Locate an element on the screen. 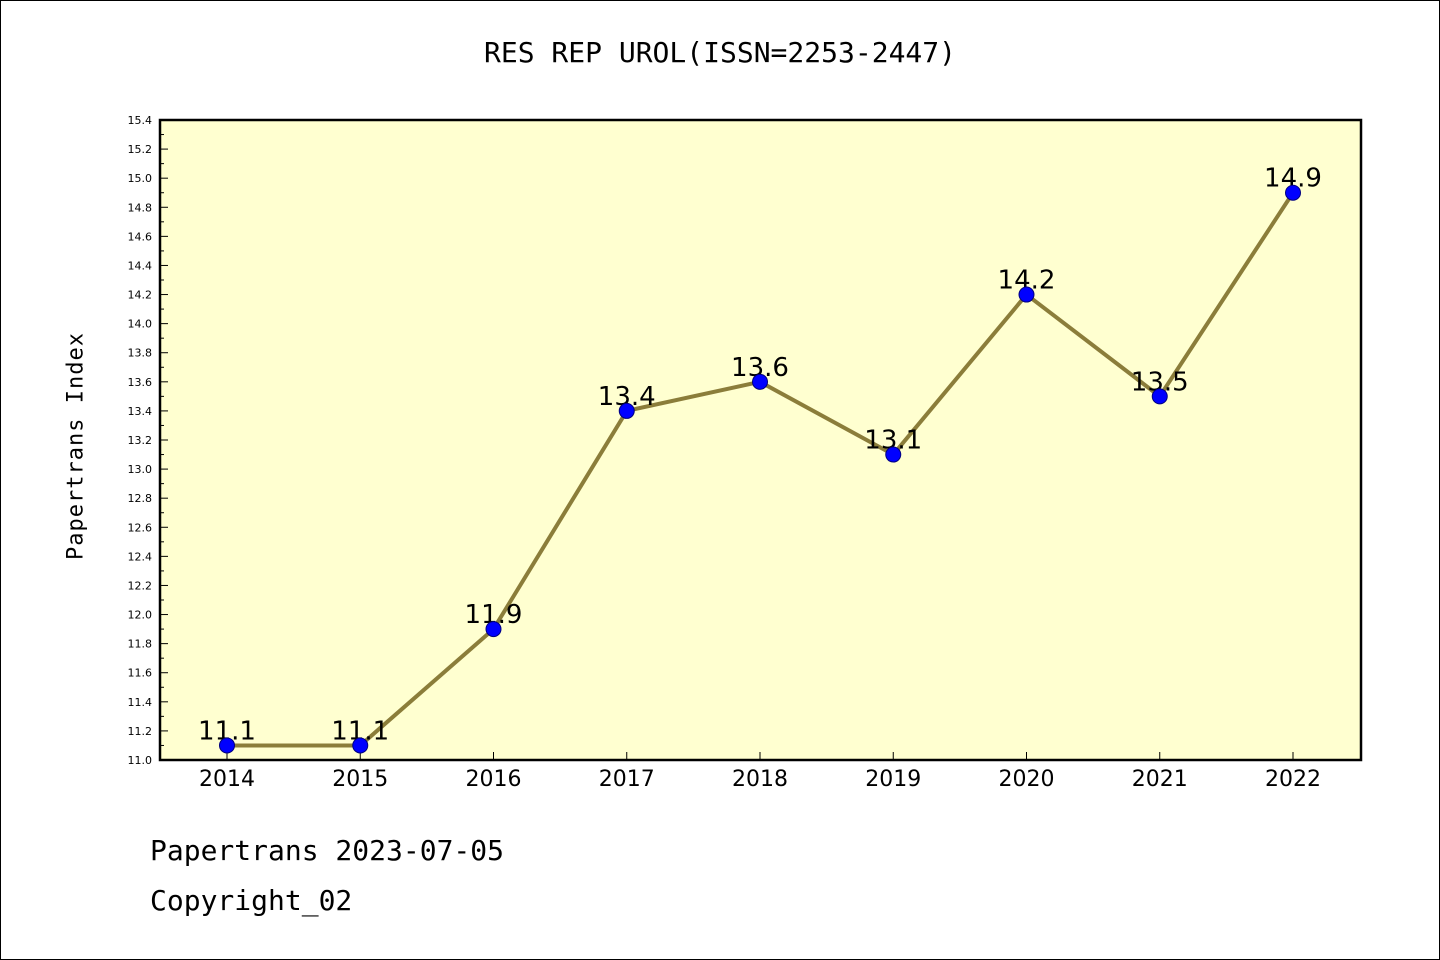  x-tick-label: 2016 is located at coordinates (494, 779).